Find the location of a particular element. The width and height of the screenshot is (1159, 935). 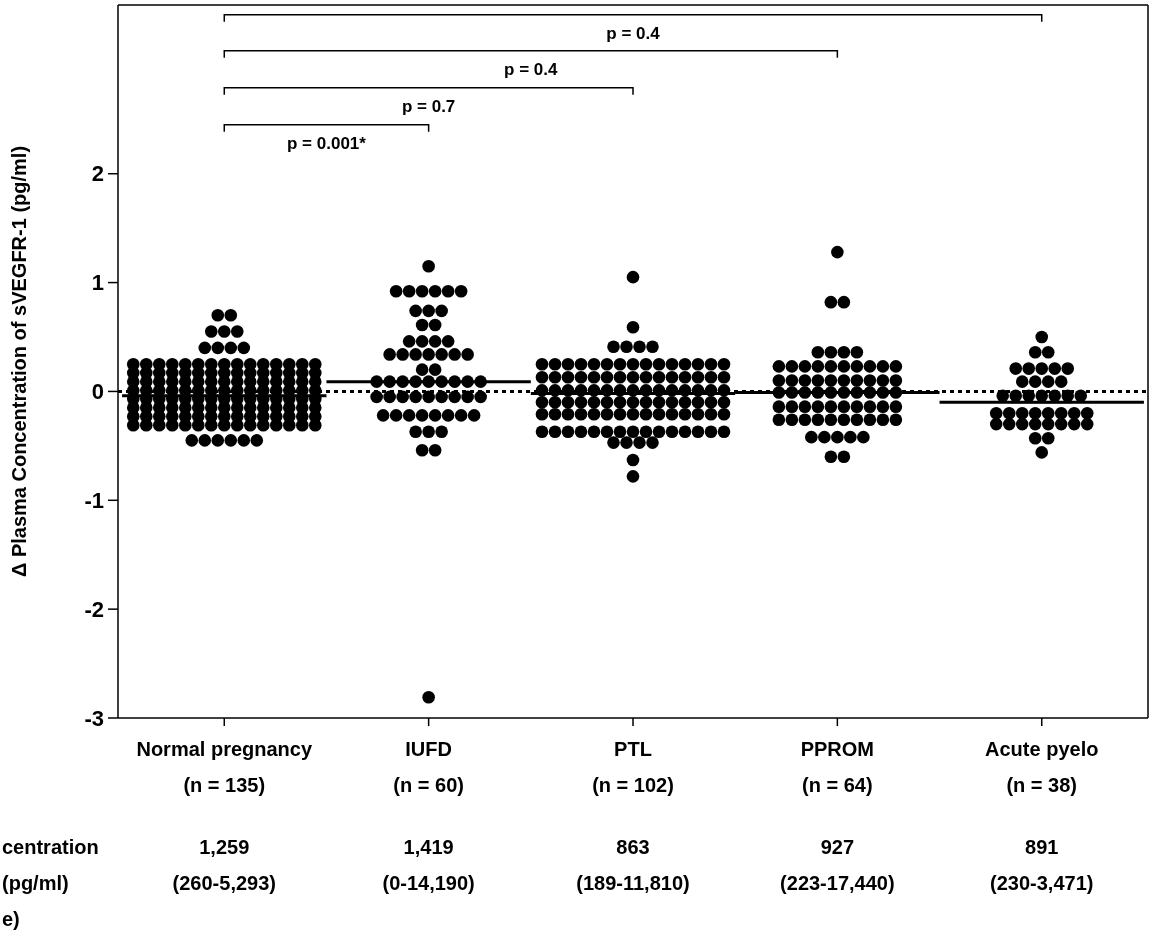

text: 863 (189-11,810) is located at coordinates (633, 865).